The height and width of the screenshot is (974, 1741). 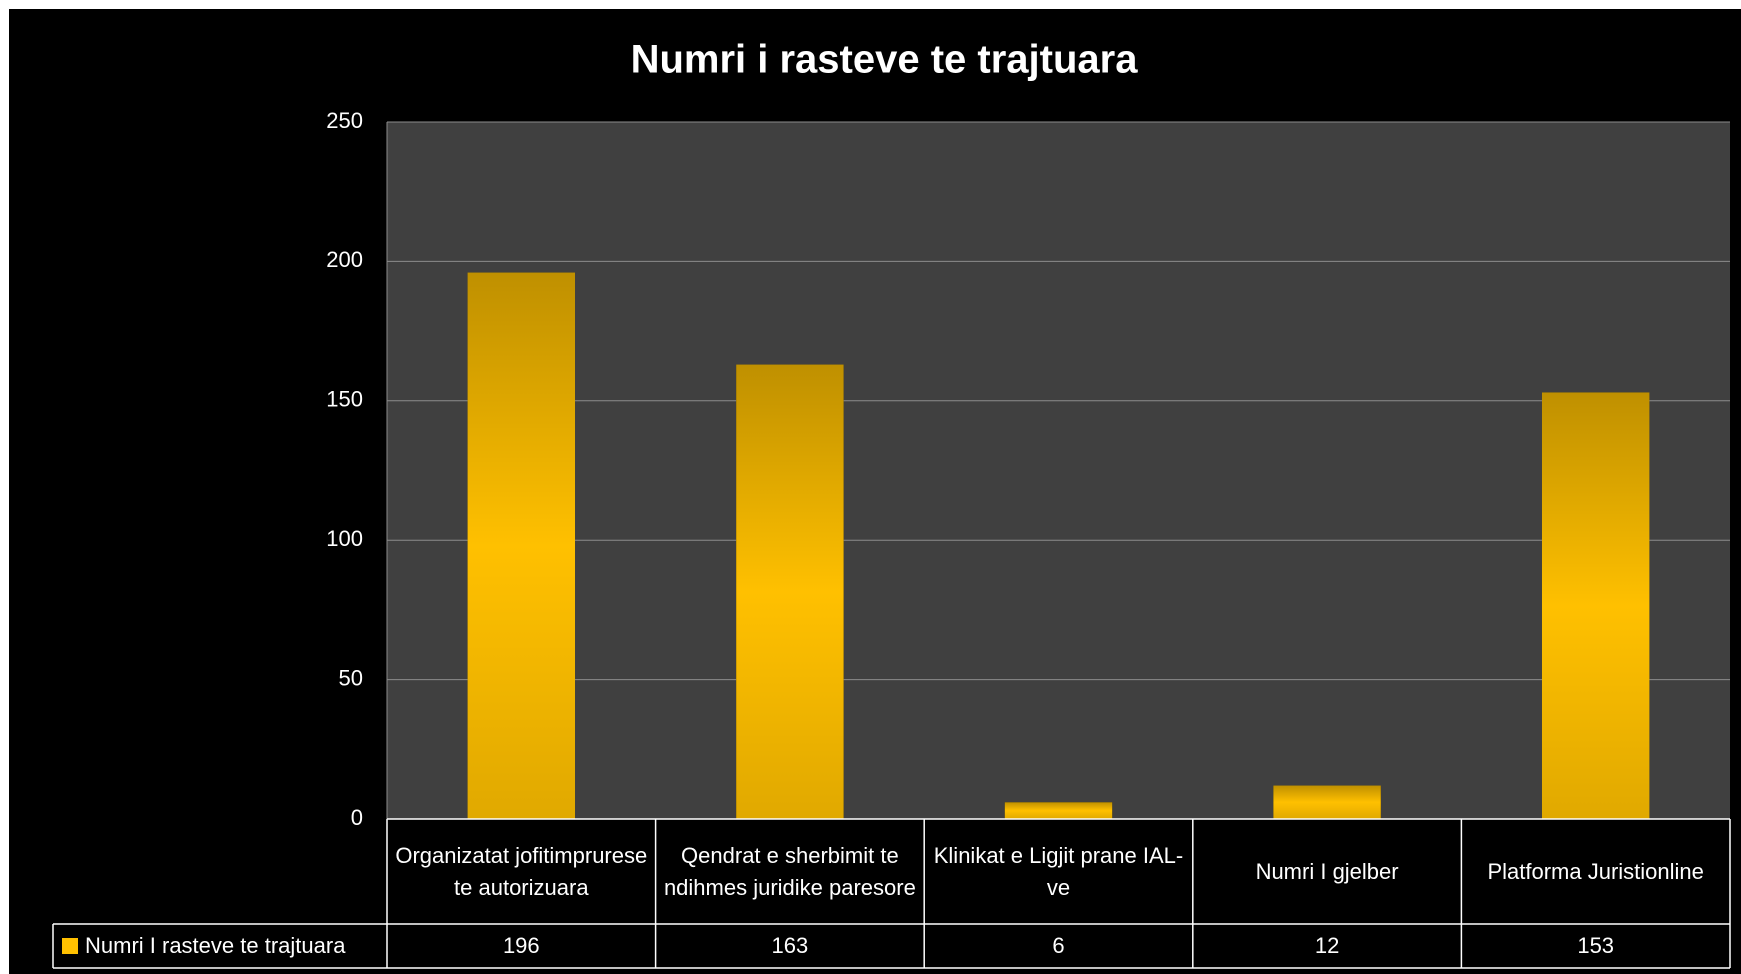 What do you see at coordinates (344, 538) in the screenshot?
I see `y-tick-label: 100` at bounding box center [344, 538].